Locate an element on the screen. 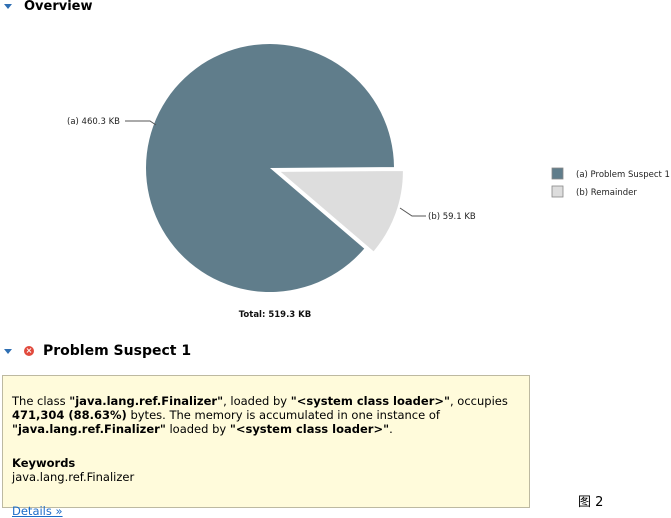 The height and width of the screenshot is (518, 671). instance-loader: "<system class loader>" is located at coordinates (309, 429).